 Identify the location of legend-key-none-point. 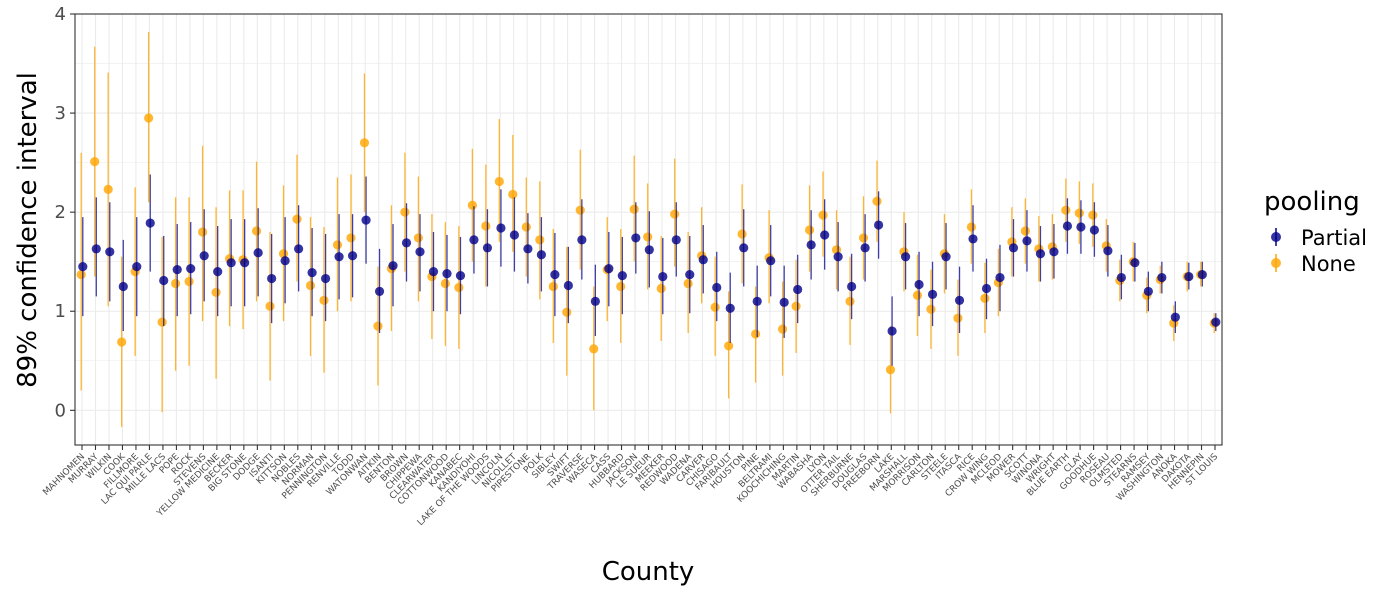
(1276, 263).